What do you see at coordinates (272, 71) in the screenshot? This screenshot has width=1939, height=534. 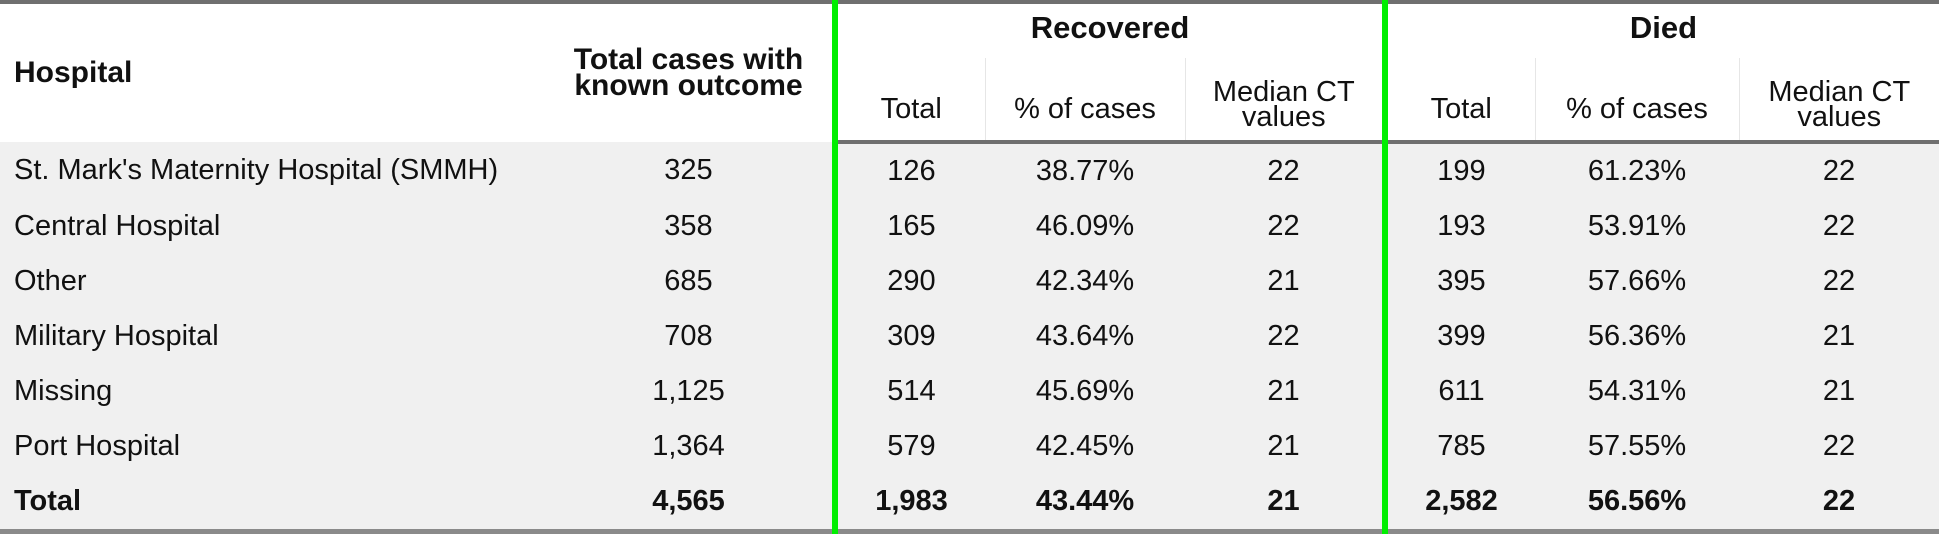 I see `header-hospital: Hospital` at bounding box center [272, 71].